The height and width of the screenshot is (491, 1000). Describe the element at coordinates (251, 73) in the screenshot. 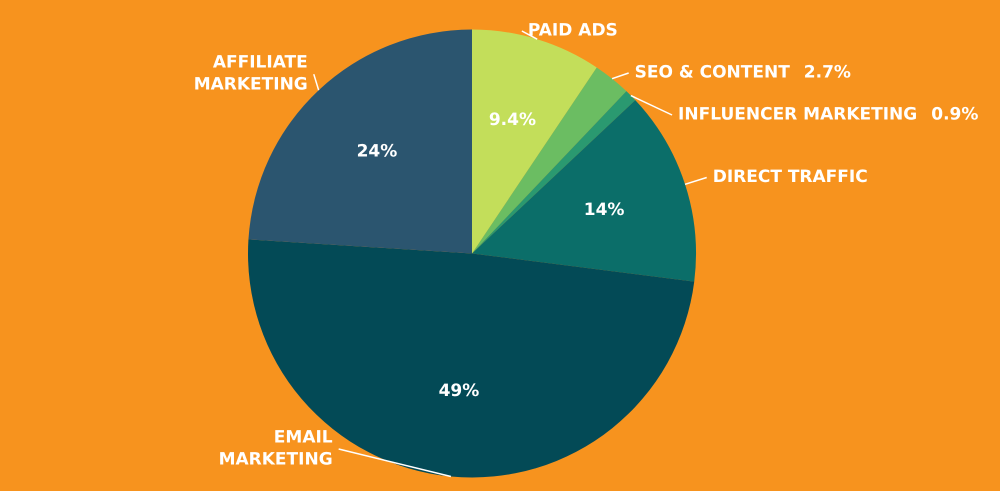

I see `slice-label: AFFILIATE MARKETING` at that location.